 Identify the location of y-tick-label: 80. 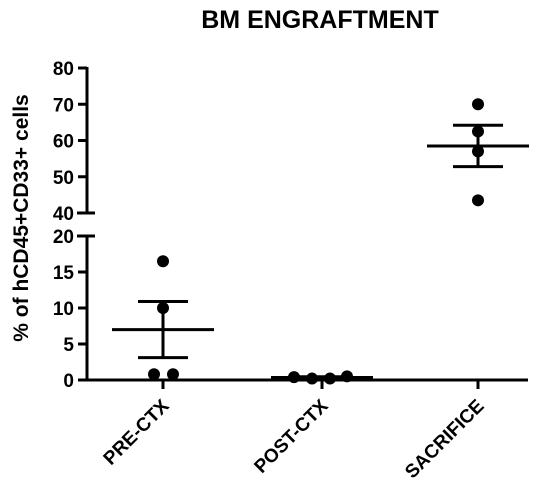
(63, 69).